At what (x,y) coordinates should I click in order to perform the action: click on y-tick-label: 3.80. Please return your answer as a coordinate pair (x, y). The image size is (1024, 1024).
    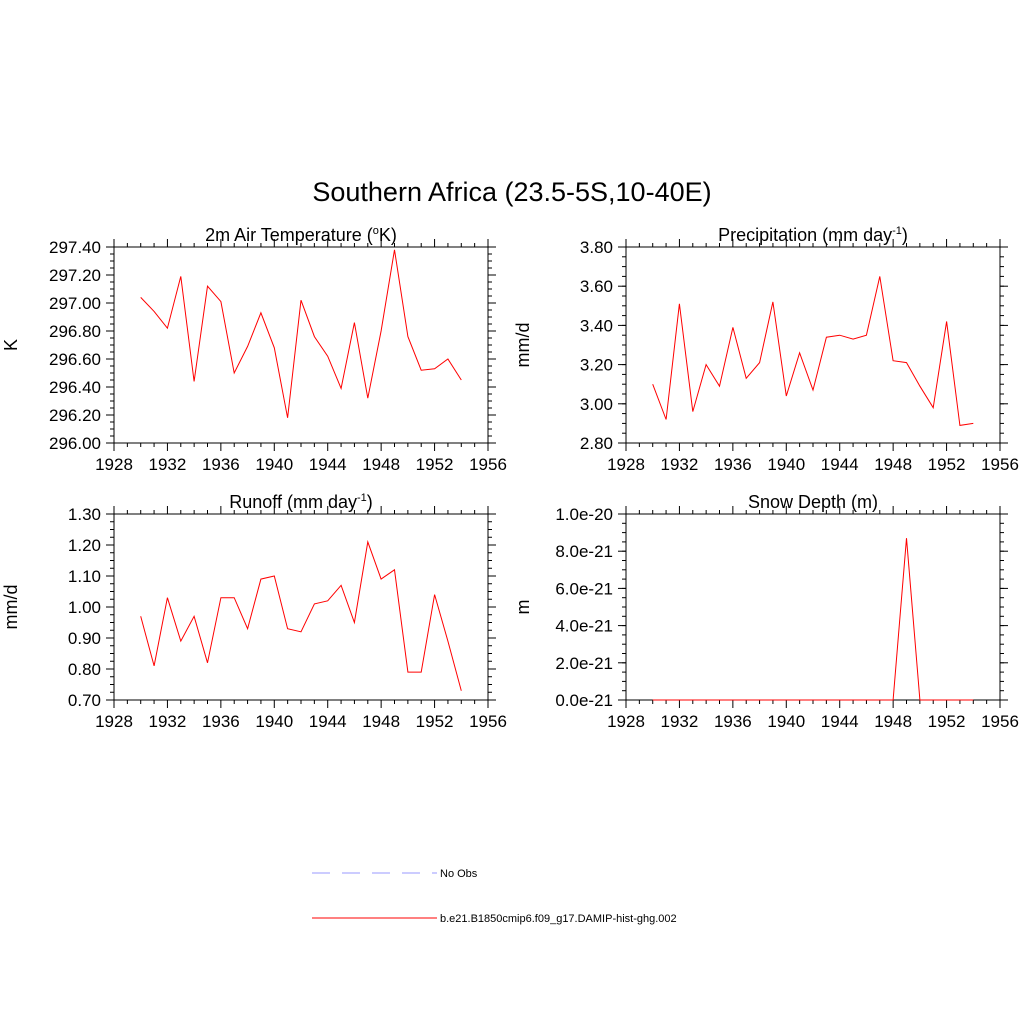
    Looking at the image, I should click on (596, 247).